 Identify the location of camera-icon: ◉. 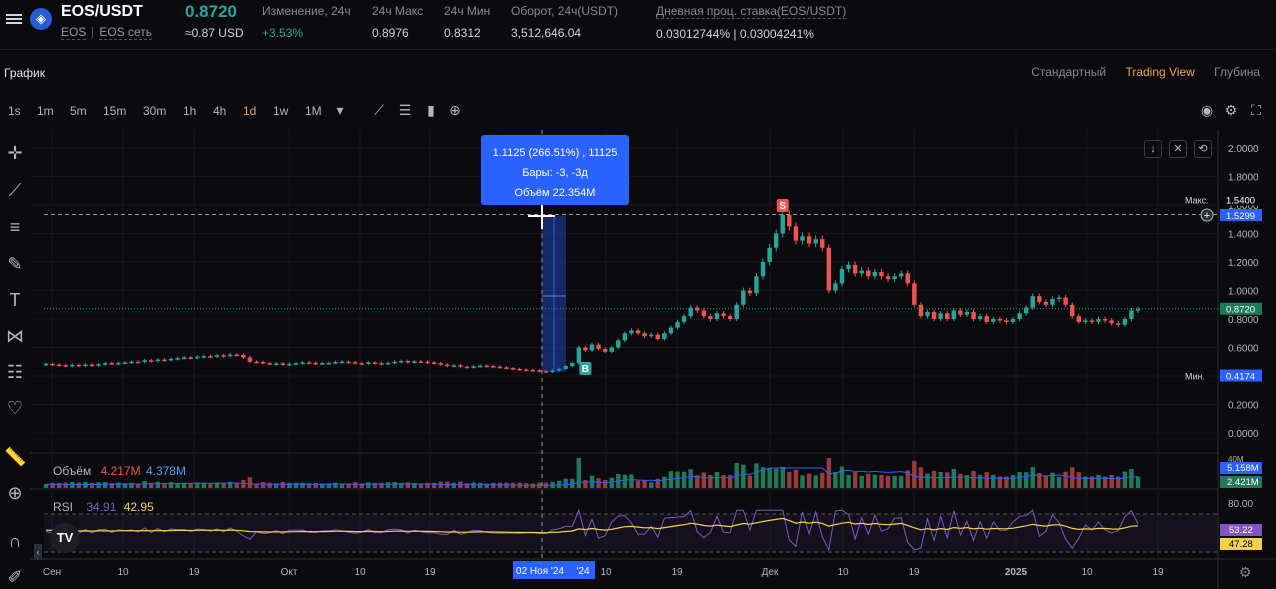
(1207, 110).